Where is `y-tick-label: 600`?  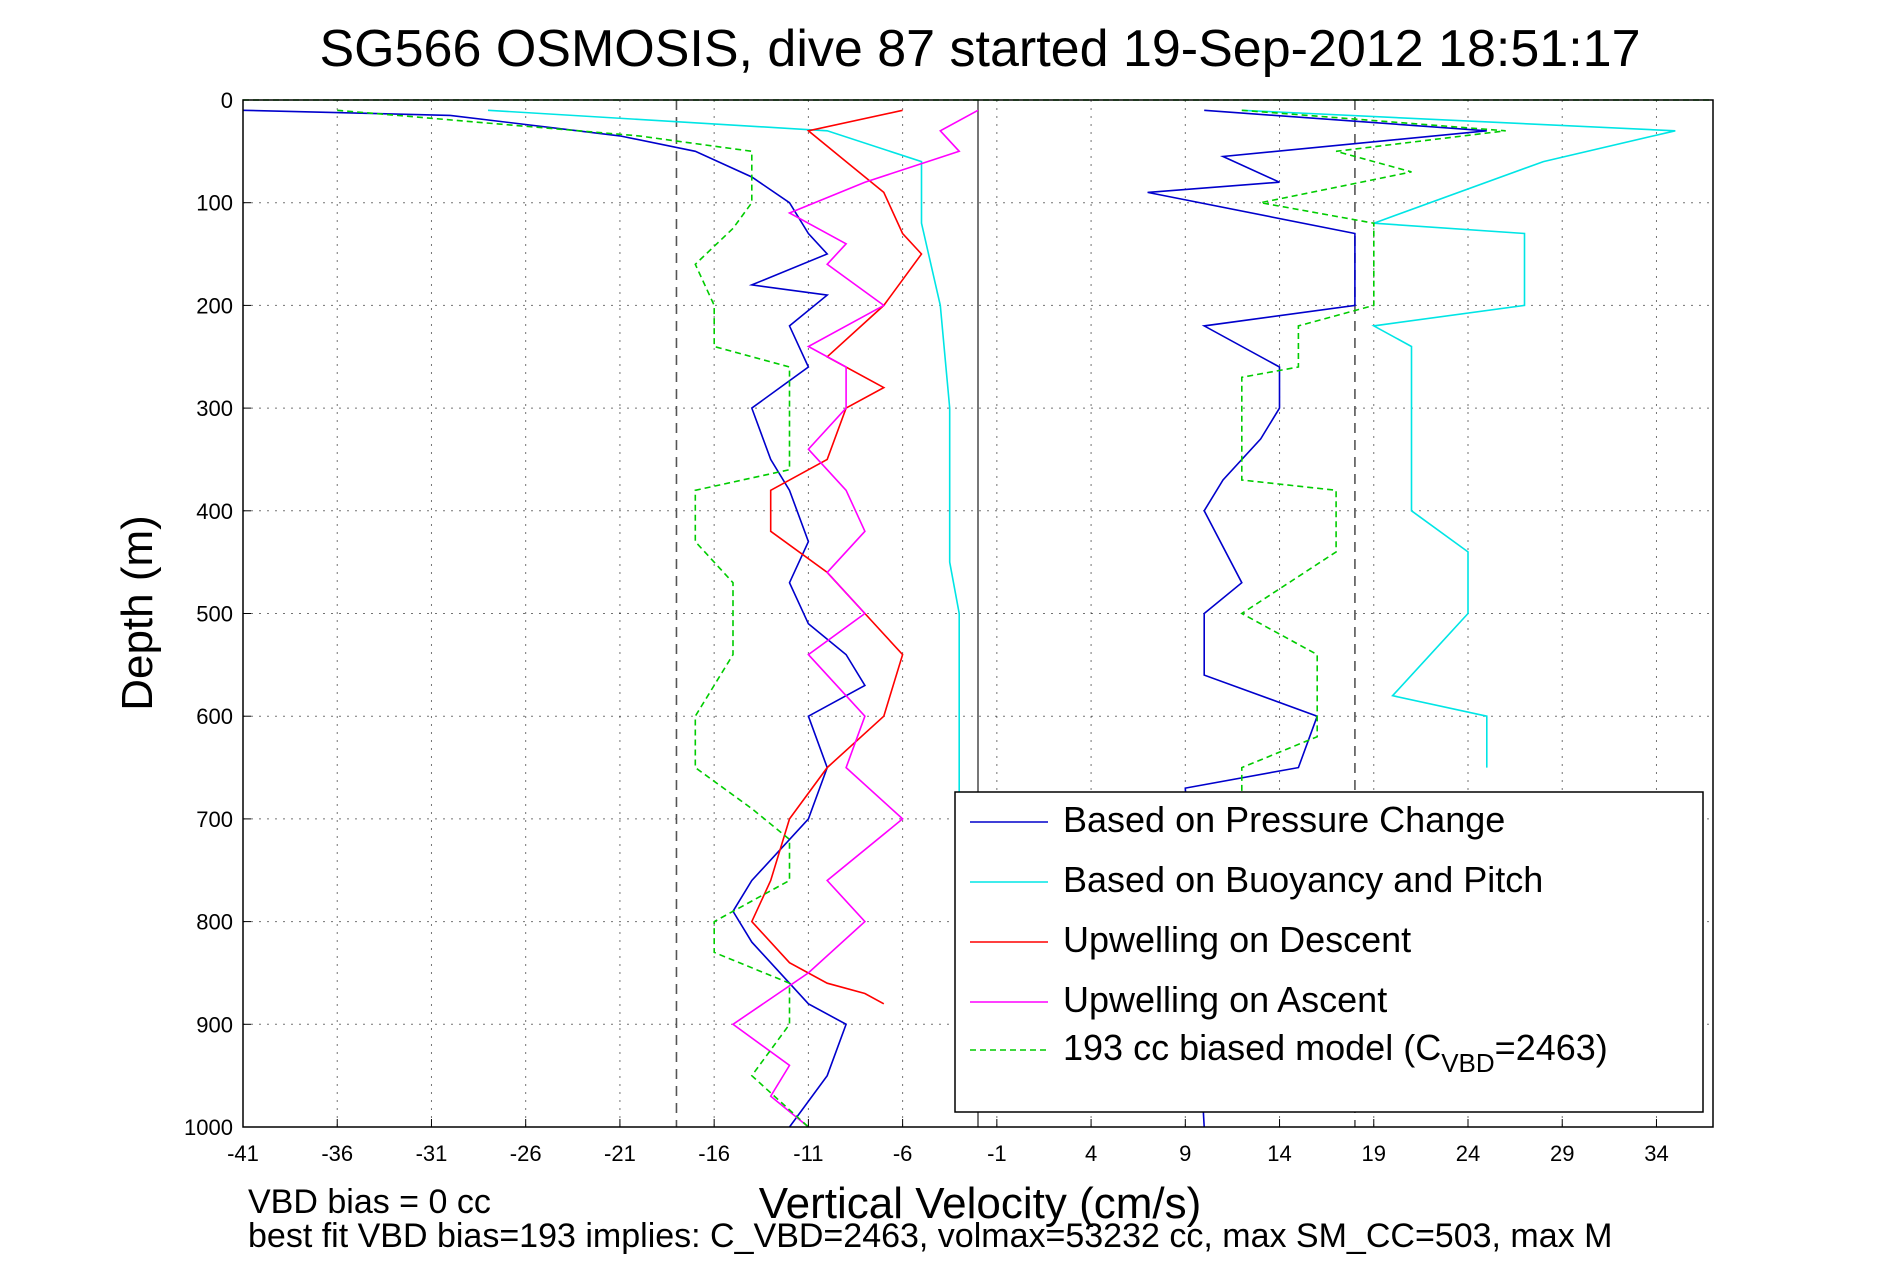 y-tick-label: 600 is located at coordinates (214, 716).